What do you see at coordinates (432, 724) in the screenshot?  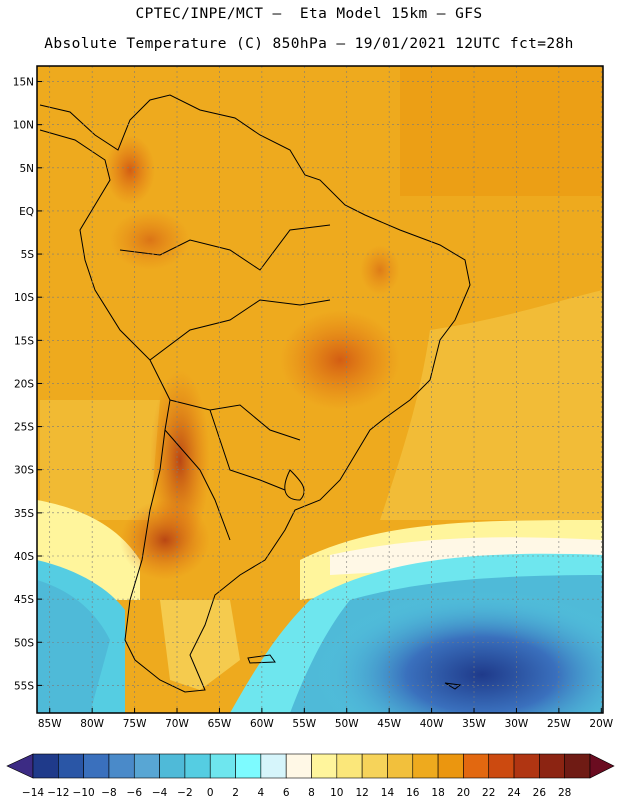 I see `lon-label: 40W` at bounding box center [432, 724].